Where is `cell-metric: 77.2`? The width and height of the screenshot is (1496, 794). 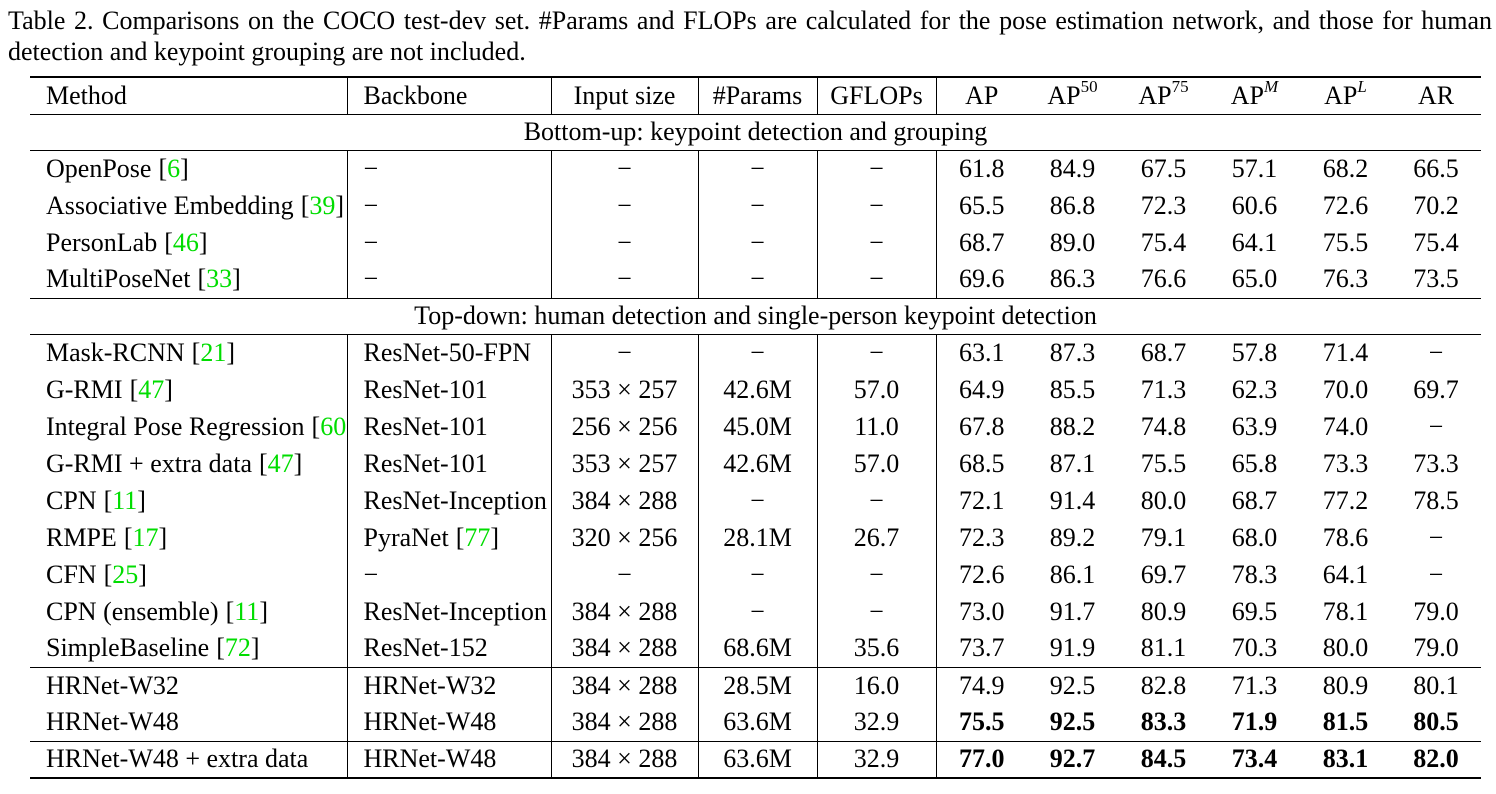
cell-metric: 77.2 is located at coordinates (1345, 500).